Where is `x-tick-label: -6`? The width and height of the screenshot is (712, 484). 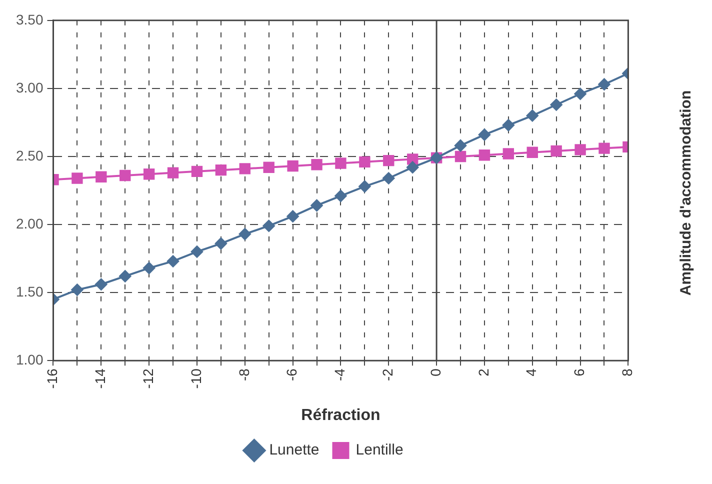
x-tick-label: -6 is located at coordinates (292, 375).